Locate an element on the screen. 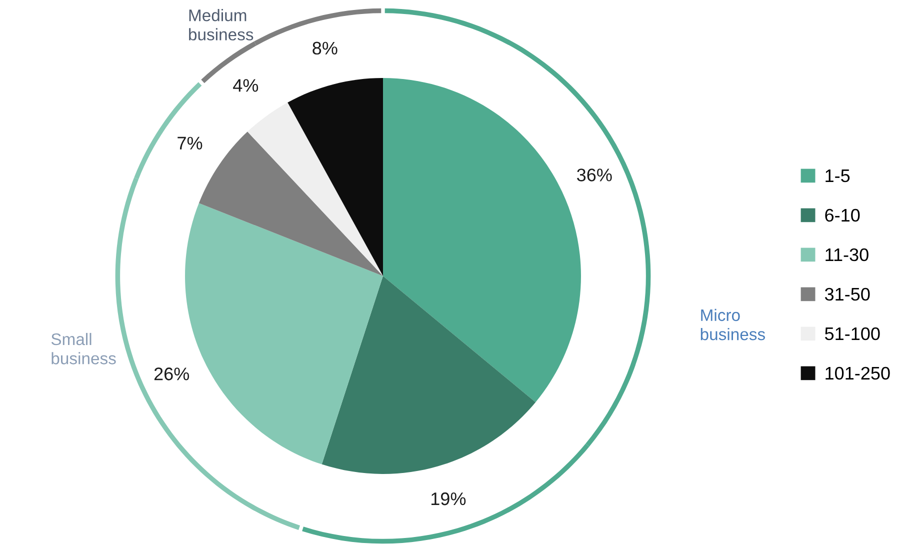 The height and width of the screenshot is (552, 907). data-label: 7% is located at coordinates (190, 143).